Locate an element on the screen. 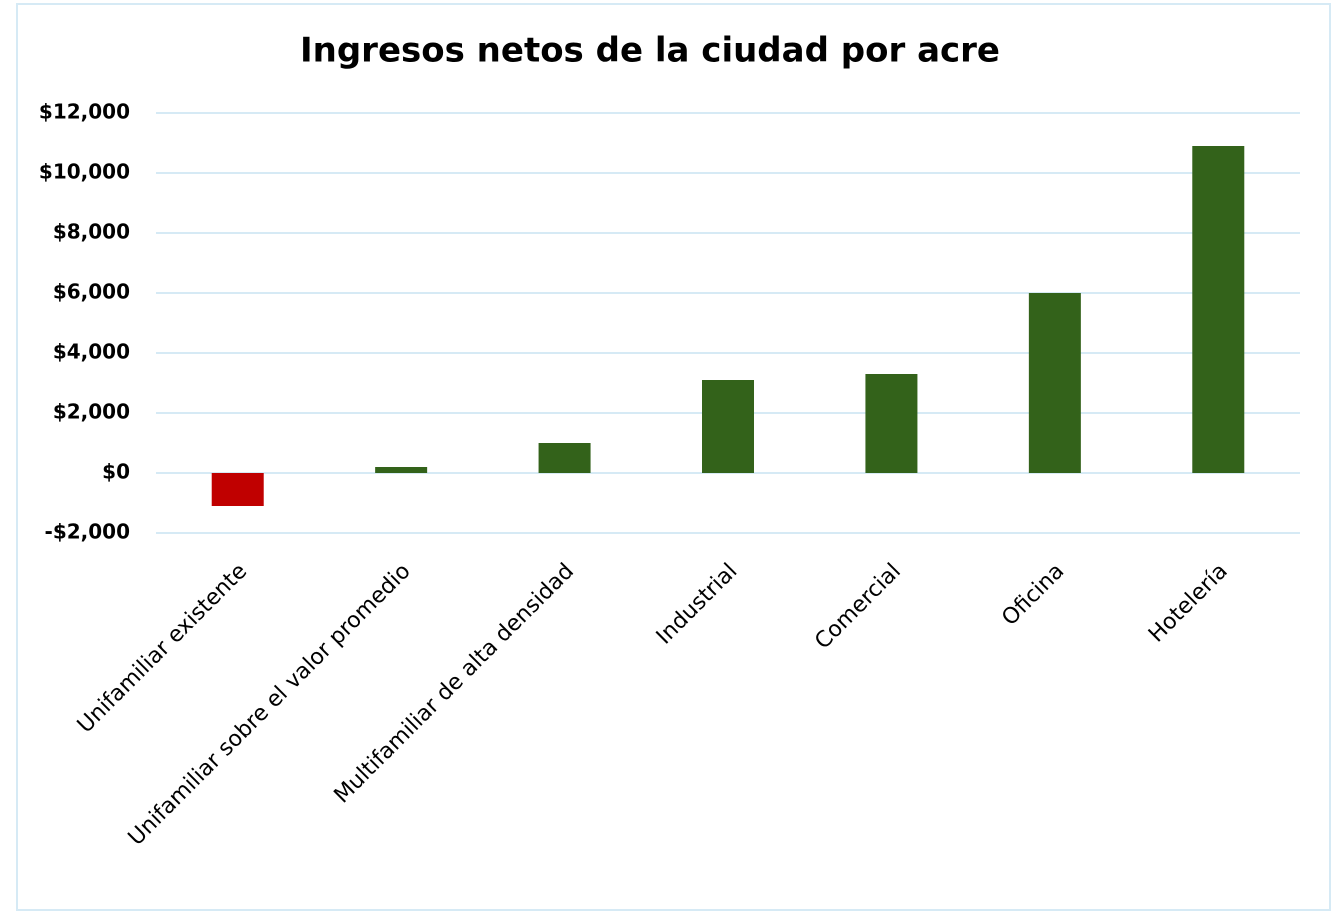 The width and height of the screenshot is (1335, 915). y-tick-label: $8,000 is located at coordinates (91, 232).